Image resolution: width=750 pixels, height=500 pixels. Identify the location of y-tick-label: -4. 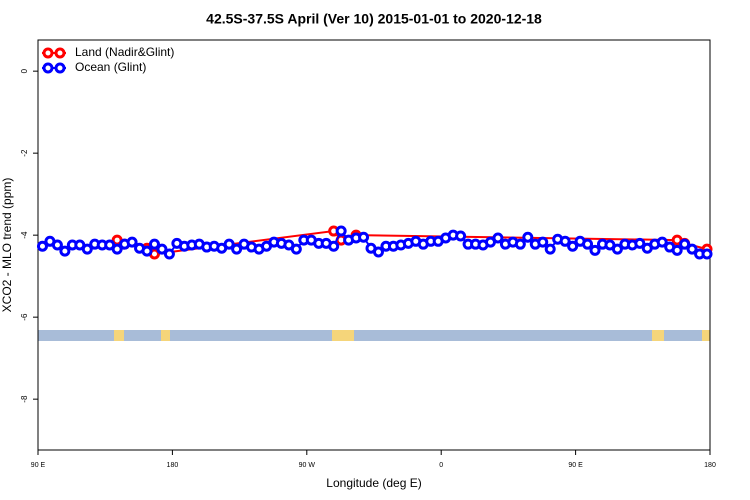
(24, 235).